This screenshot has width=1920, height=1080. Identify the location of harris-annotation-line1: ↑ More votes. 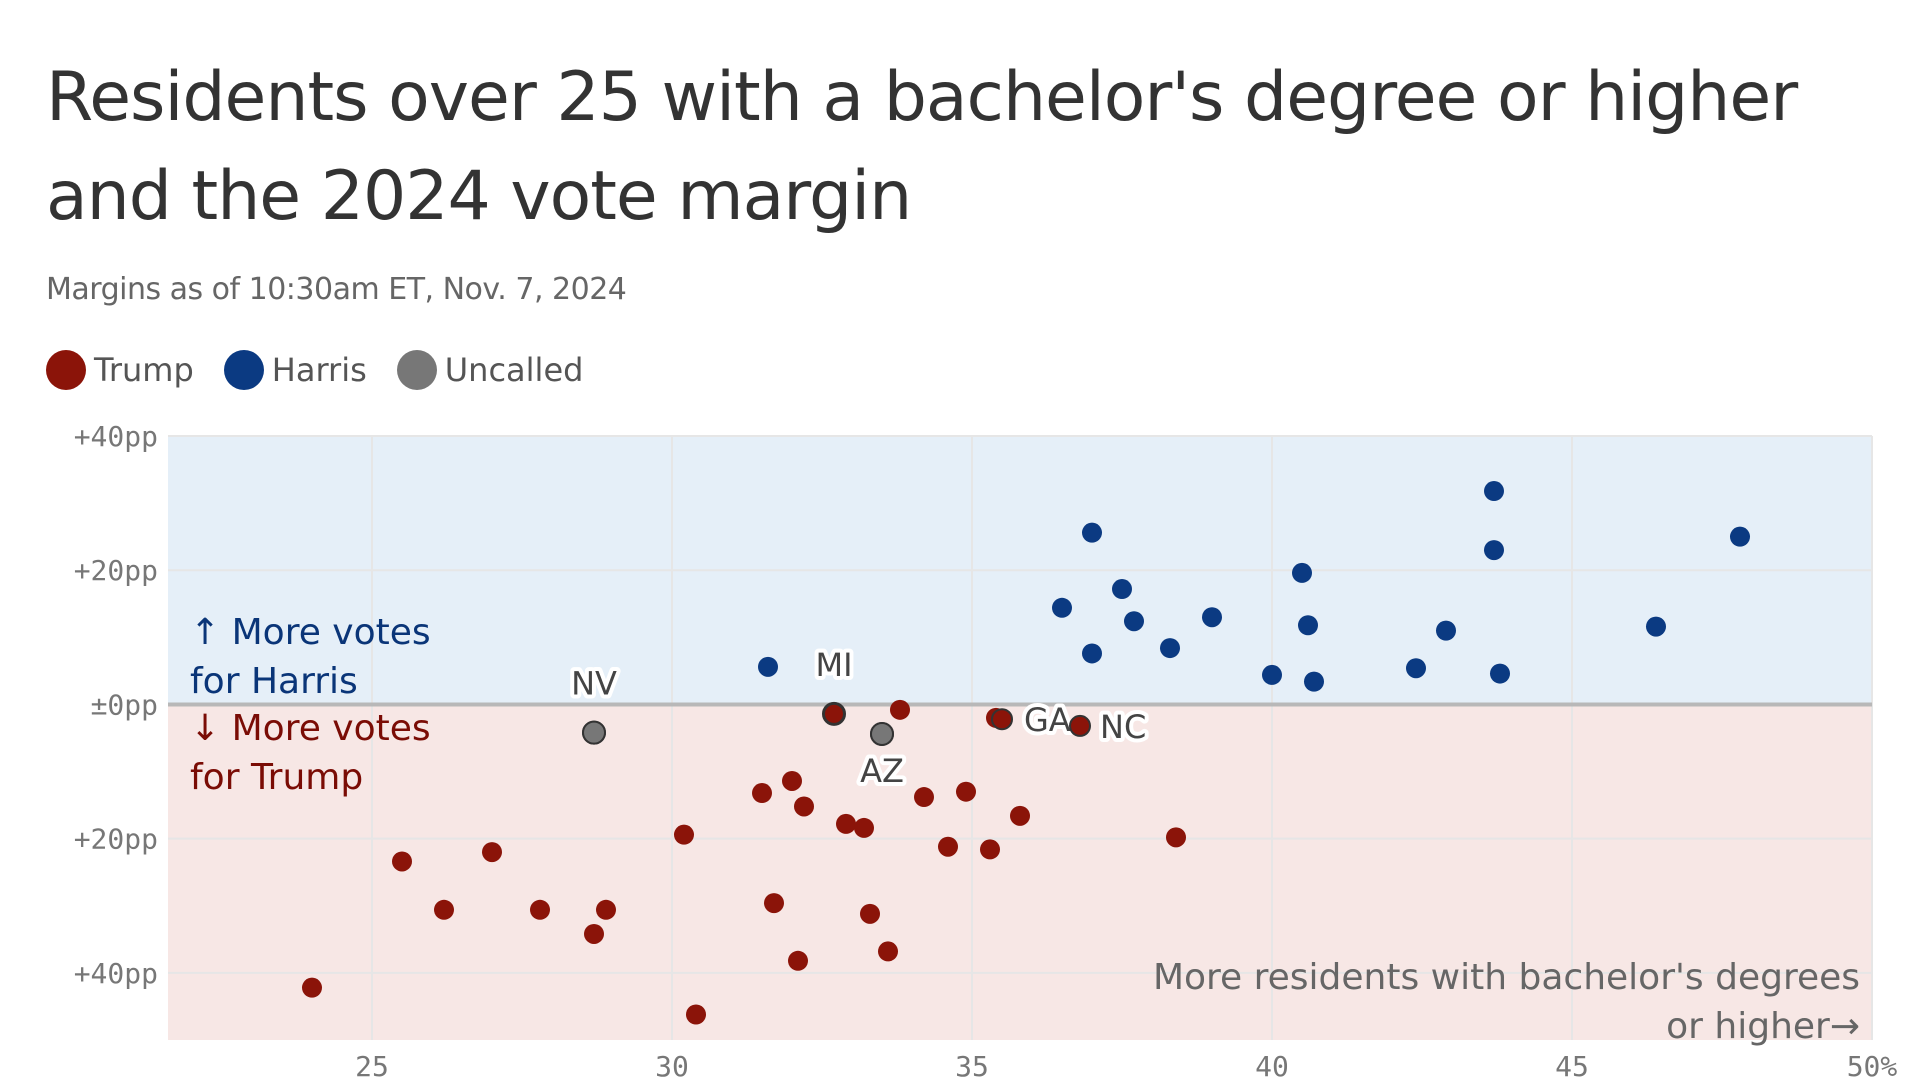
(310, 632).